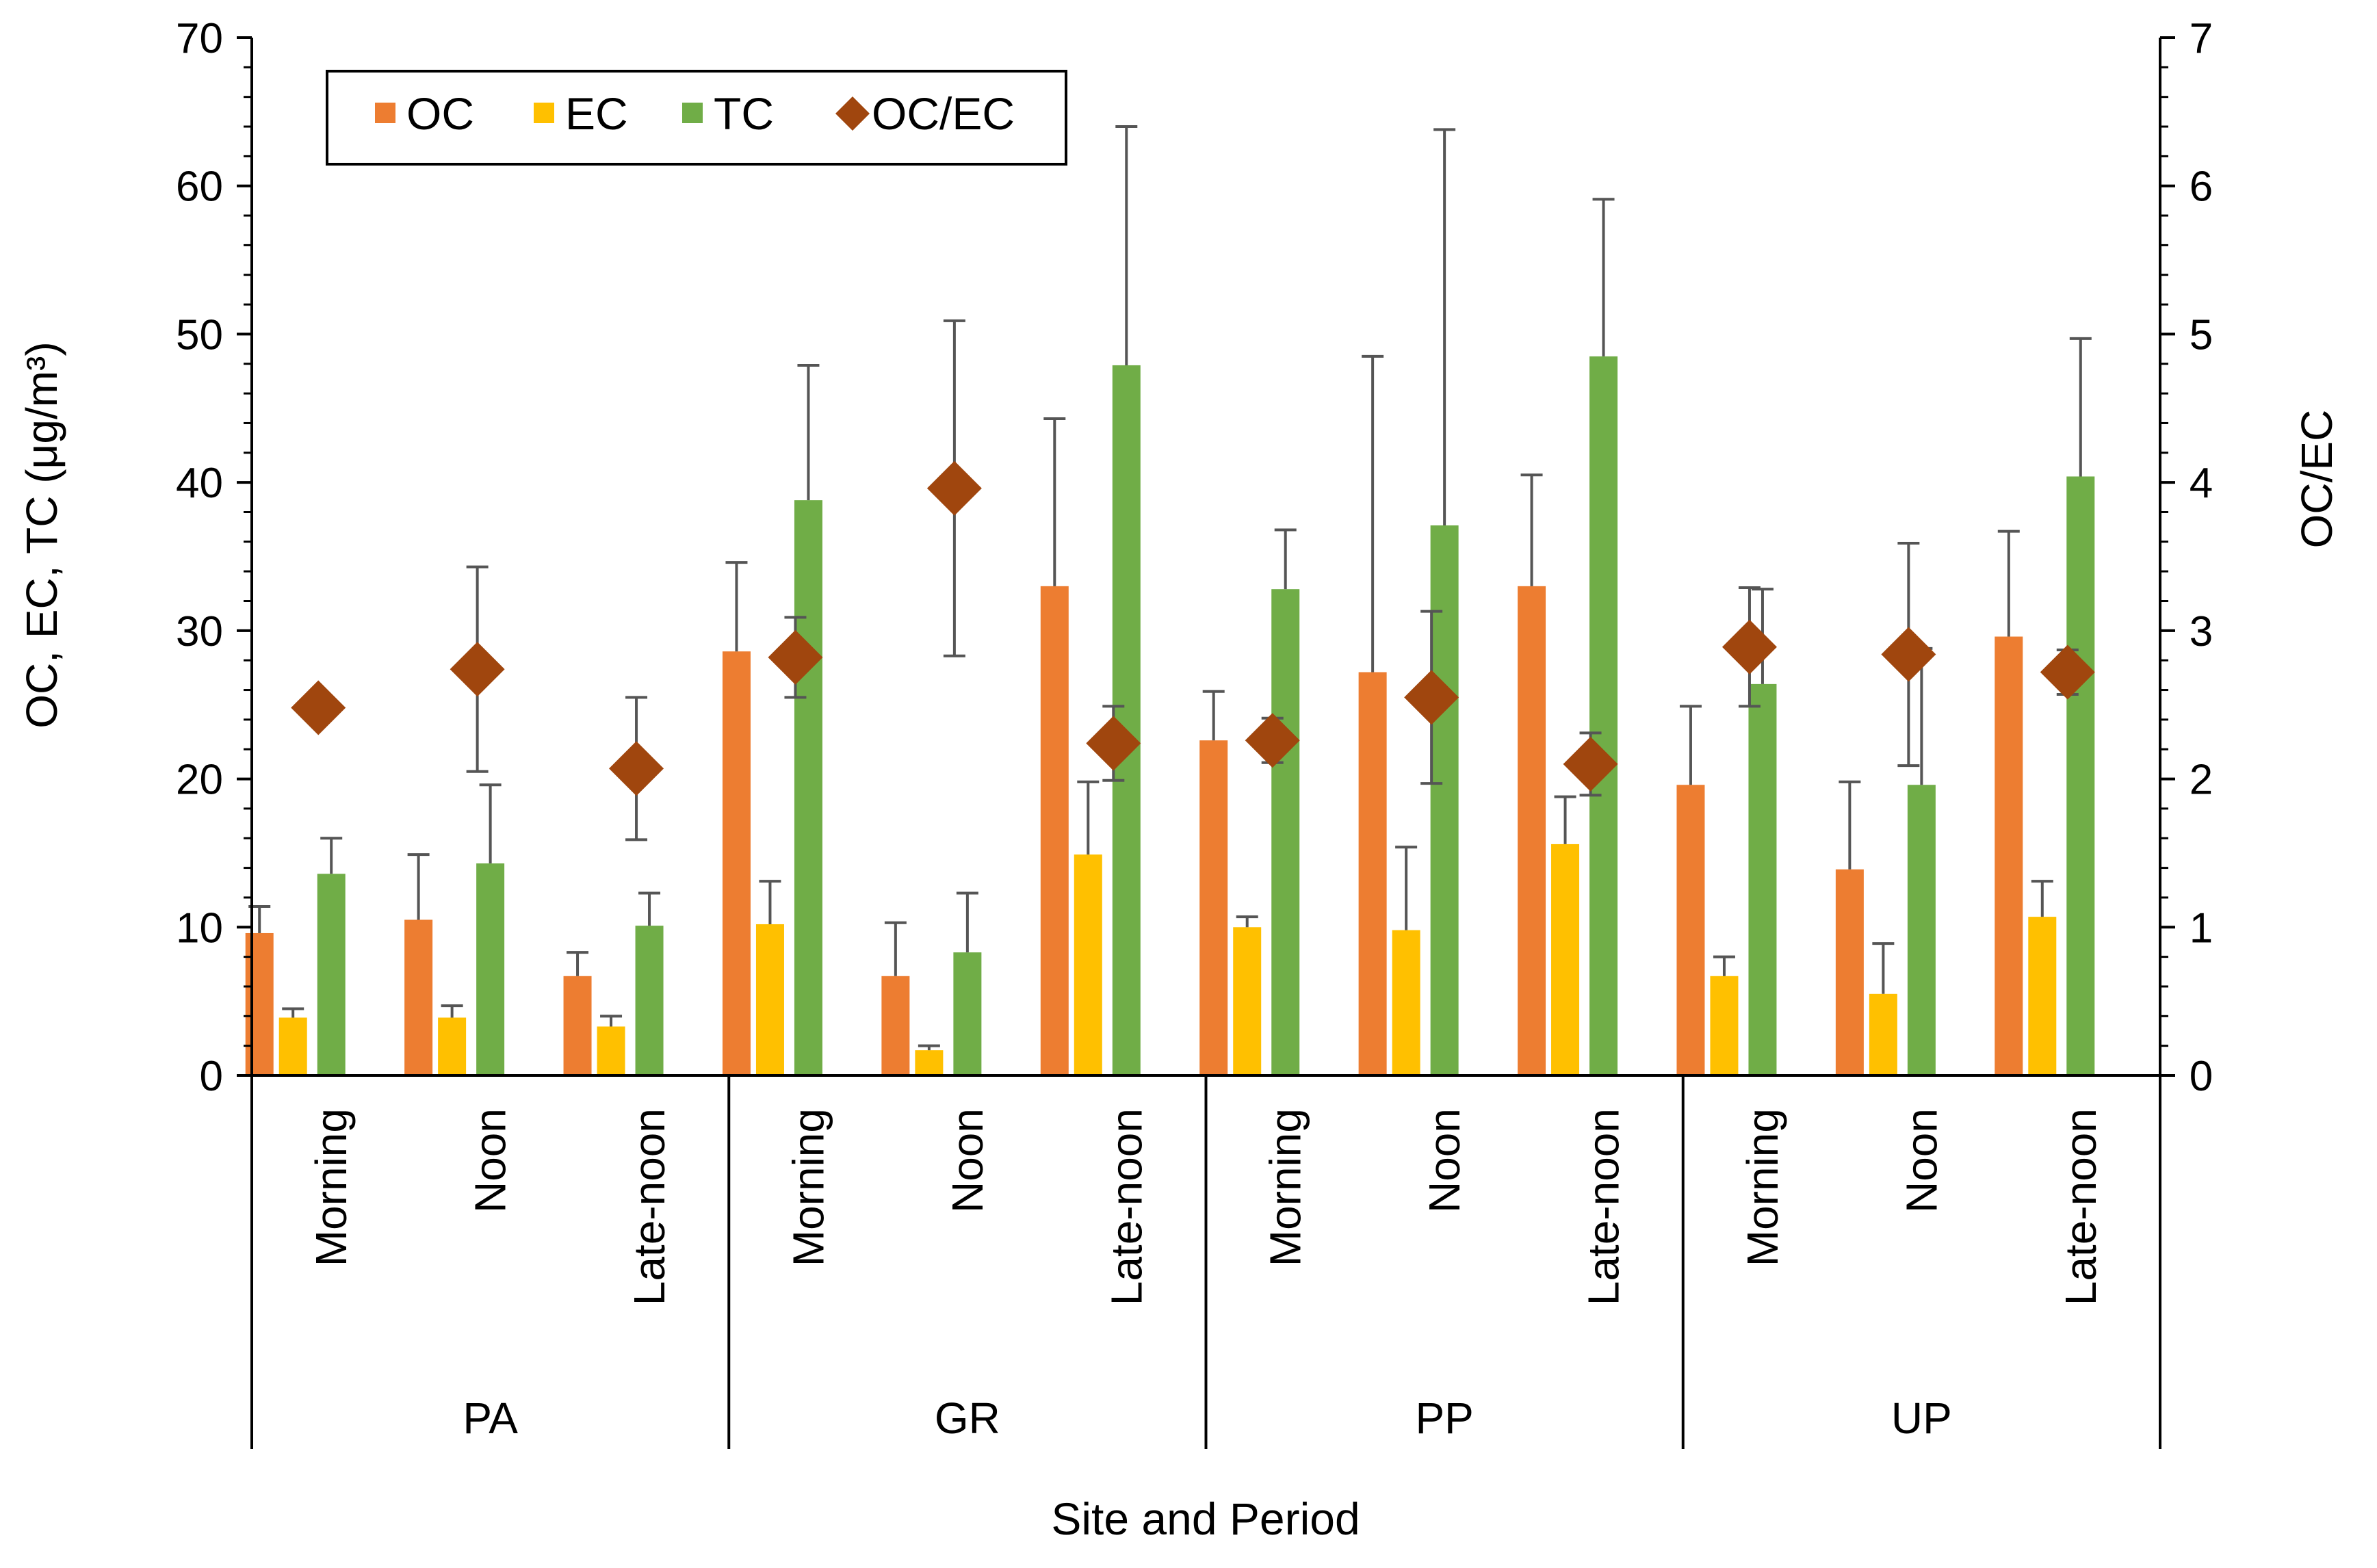 This screenshot has width=2377, height=1568. Describe the element at coordinates (212, 1076) in the screenshot. I see `left-y-tick-label: 0` at that location.